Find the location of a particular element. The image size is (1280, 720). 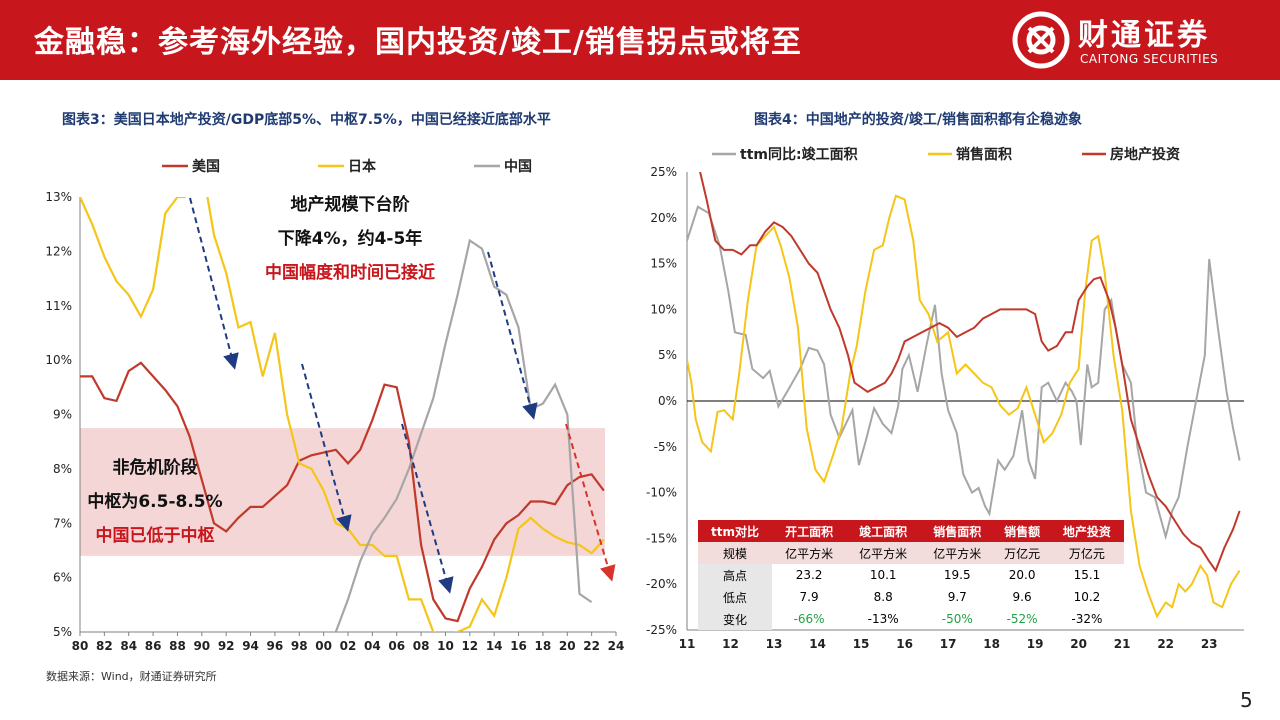

stats-cell: 15.1 is located at coordinates (1087, 575).